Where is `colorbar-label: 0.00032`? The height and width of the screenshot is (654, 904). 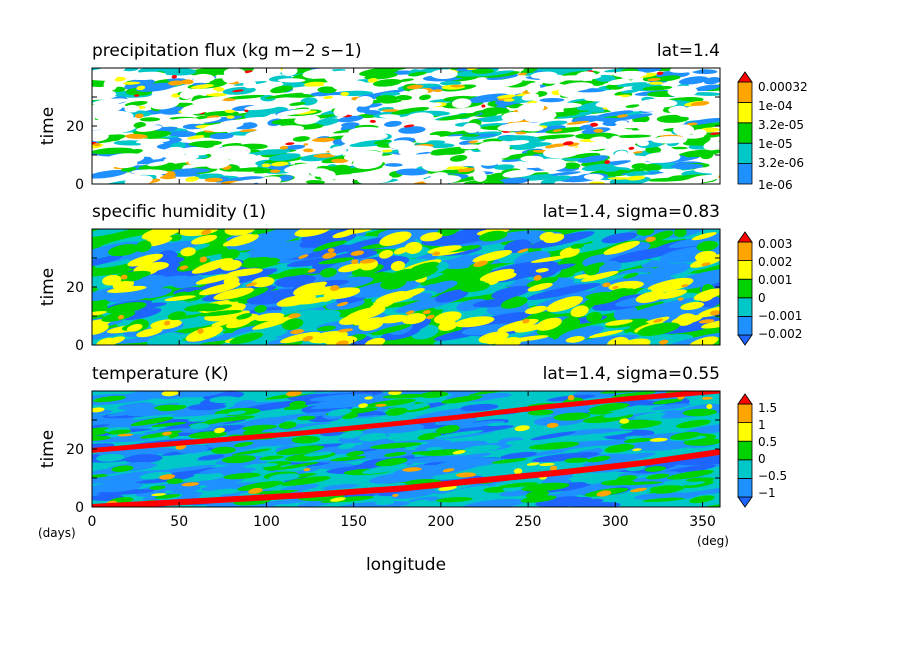 colorbar-label: 0.00032 is located at coordinates (783, 87).